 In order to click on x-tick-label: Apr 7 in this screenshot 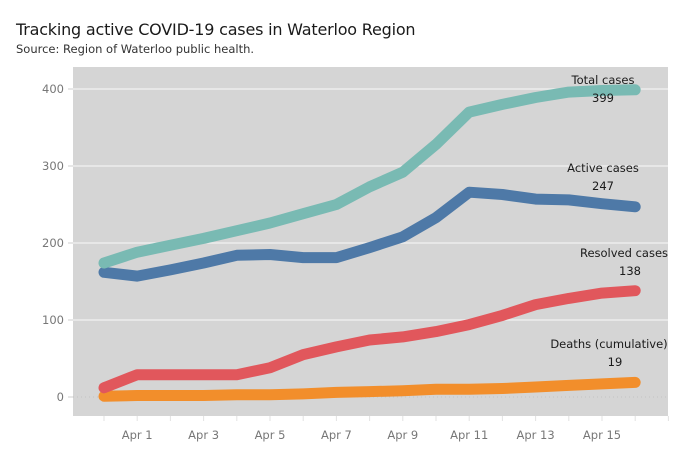, I will do `click(336, 435)`.